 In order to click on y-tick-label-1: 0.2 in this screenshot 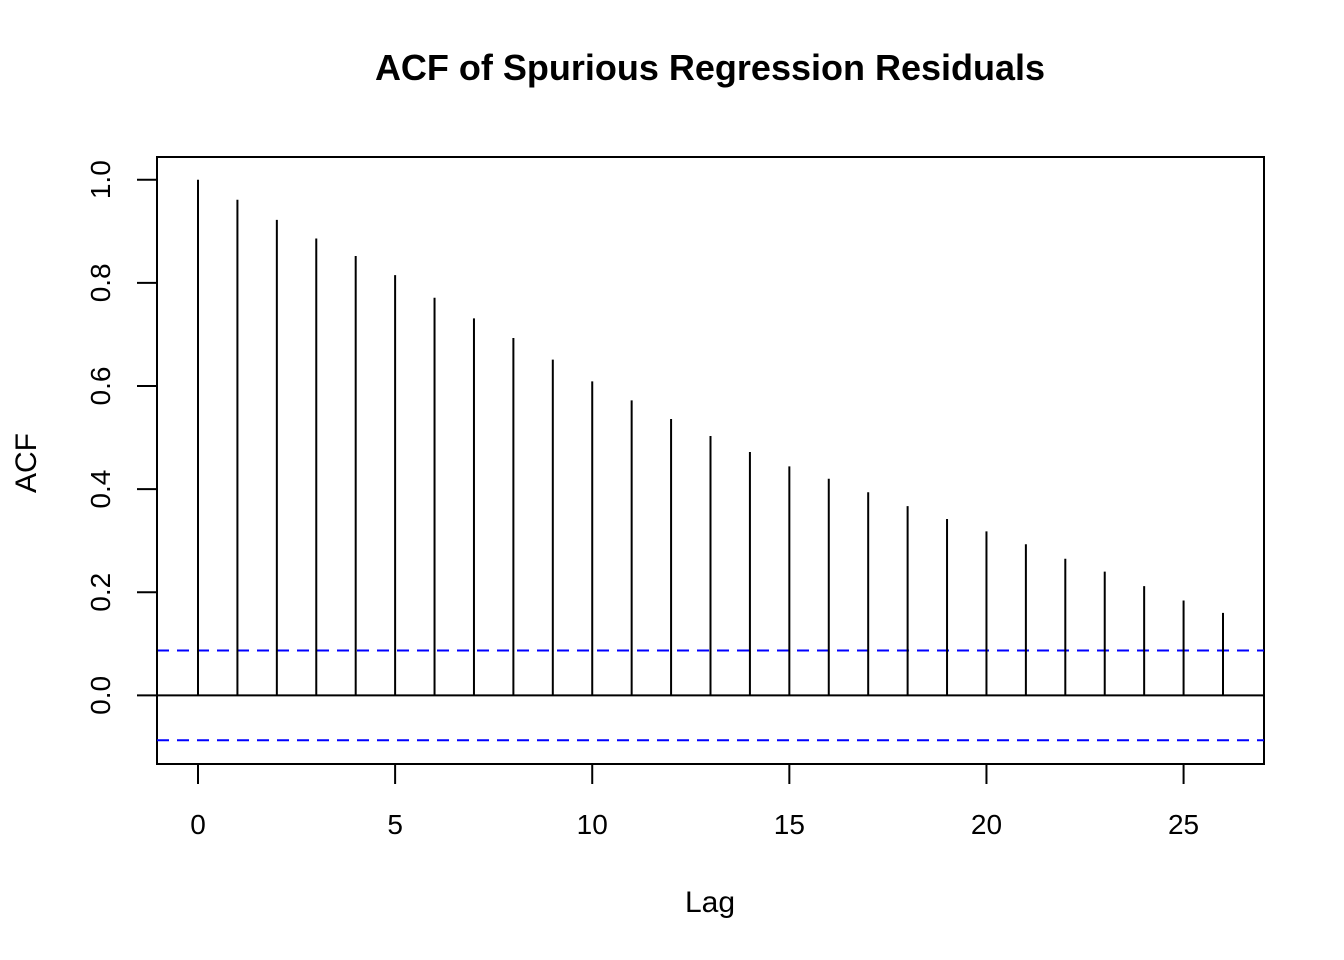, I will do `click(100, 592)`.